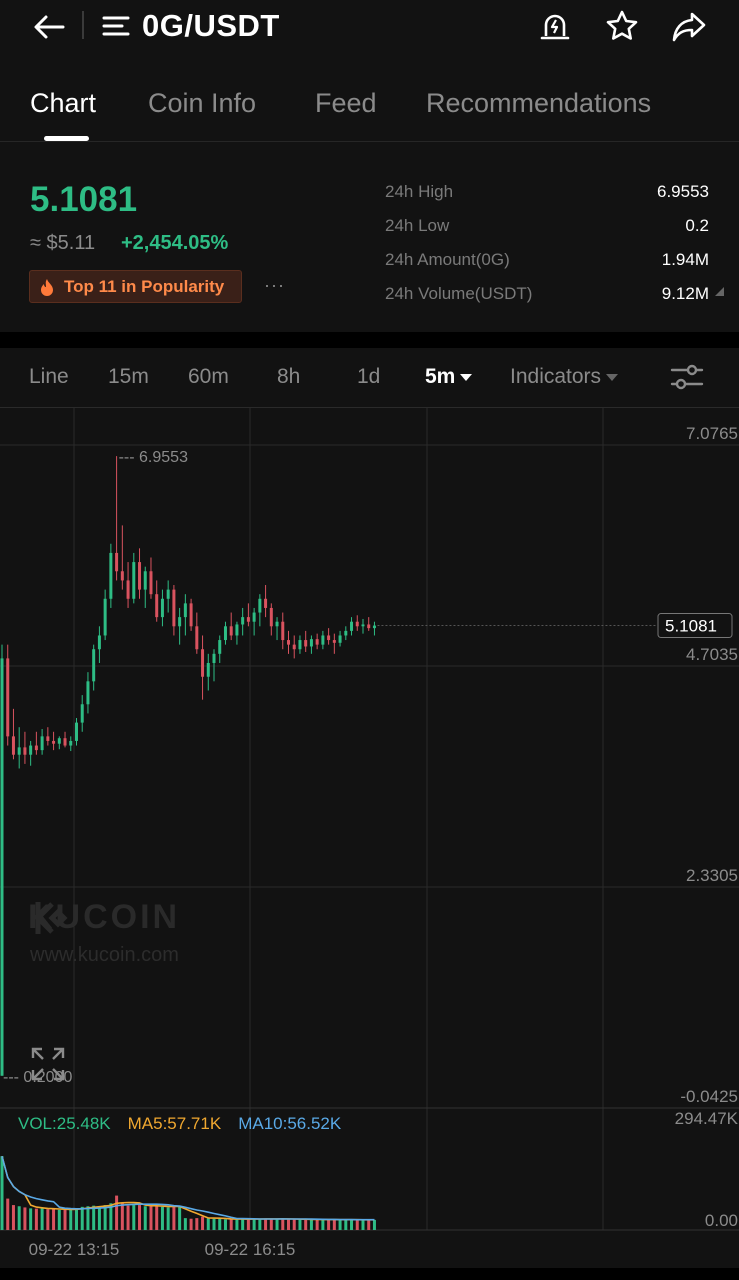  I want to click on share-button, so click(689, 26).